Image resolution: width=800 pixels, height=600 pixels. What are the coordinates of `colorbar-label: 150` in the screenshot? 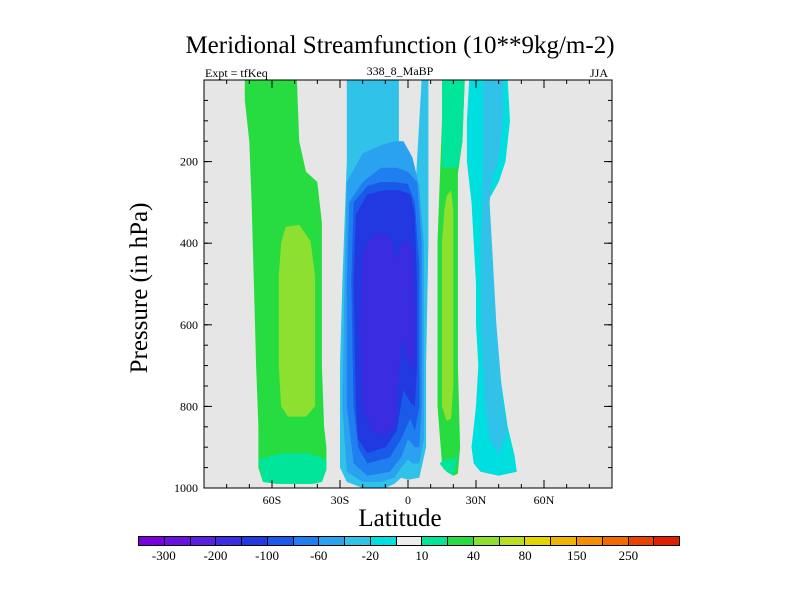 It's located at (577, 555).